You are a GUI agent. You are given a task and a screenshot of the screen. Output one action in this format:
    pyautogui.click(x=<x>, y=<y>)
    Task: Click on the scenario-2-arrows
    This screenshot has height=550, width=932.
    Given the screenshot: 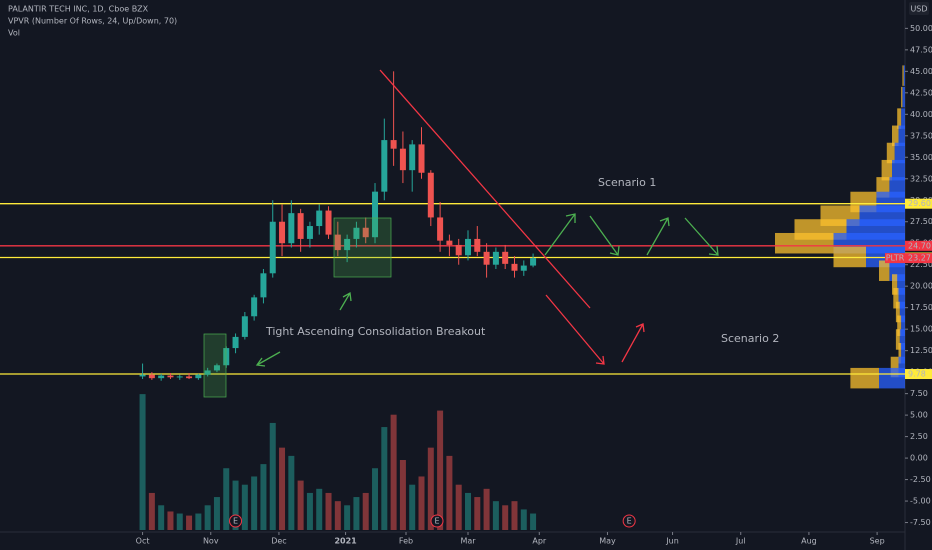 What is the action you would take?
    pyautogui.click(x=595, y=329)
    